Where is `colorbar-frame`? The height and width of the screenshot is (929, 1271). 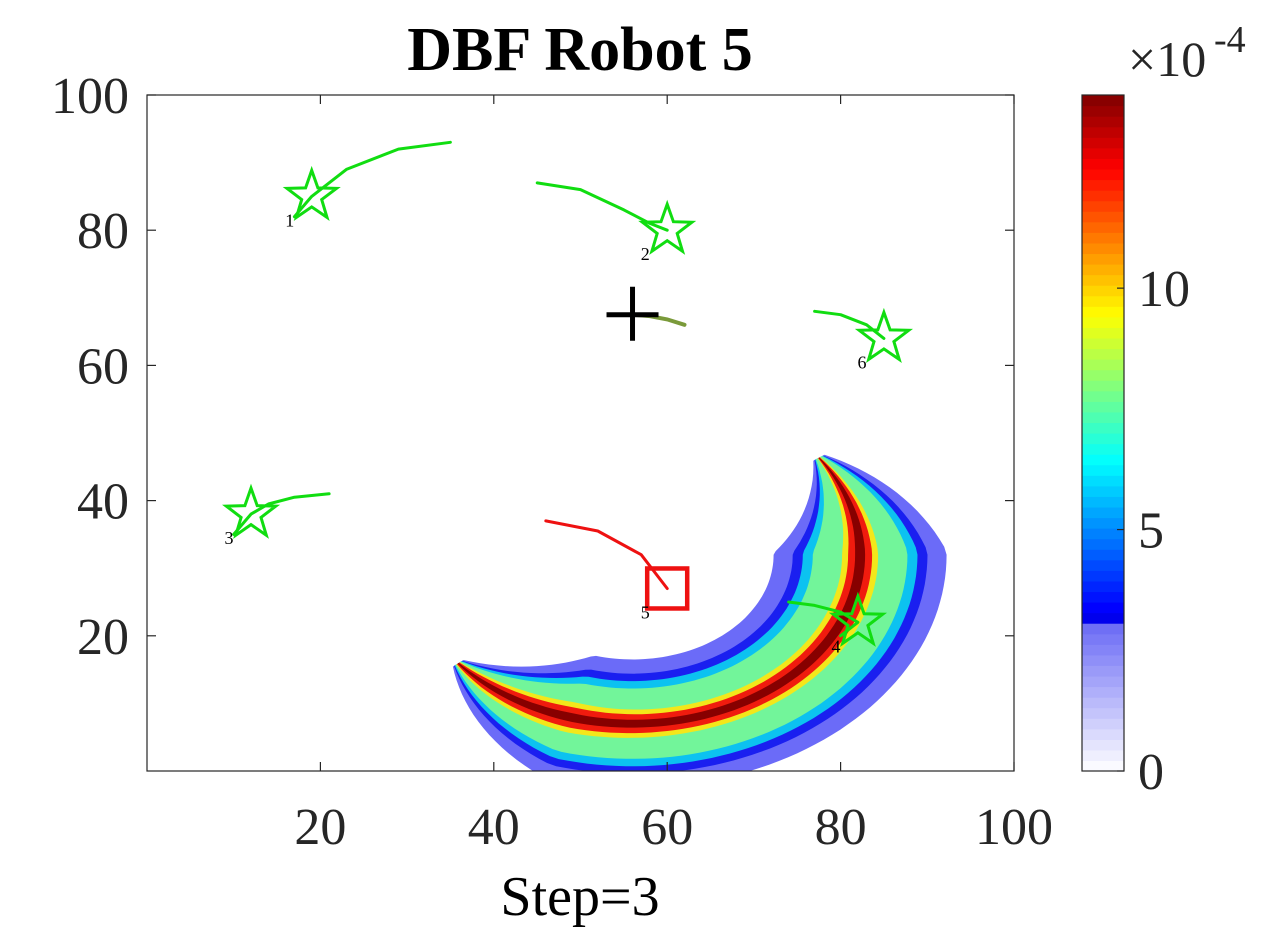 colorbar-frame is located at coordinates (1103, 433).